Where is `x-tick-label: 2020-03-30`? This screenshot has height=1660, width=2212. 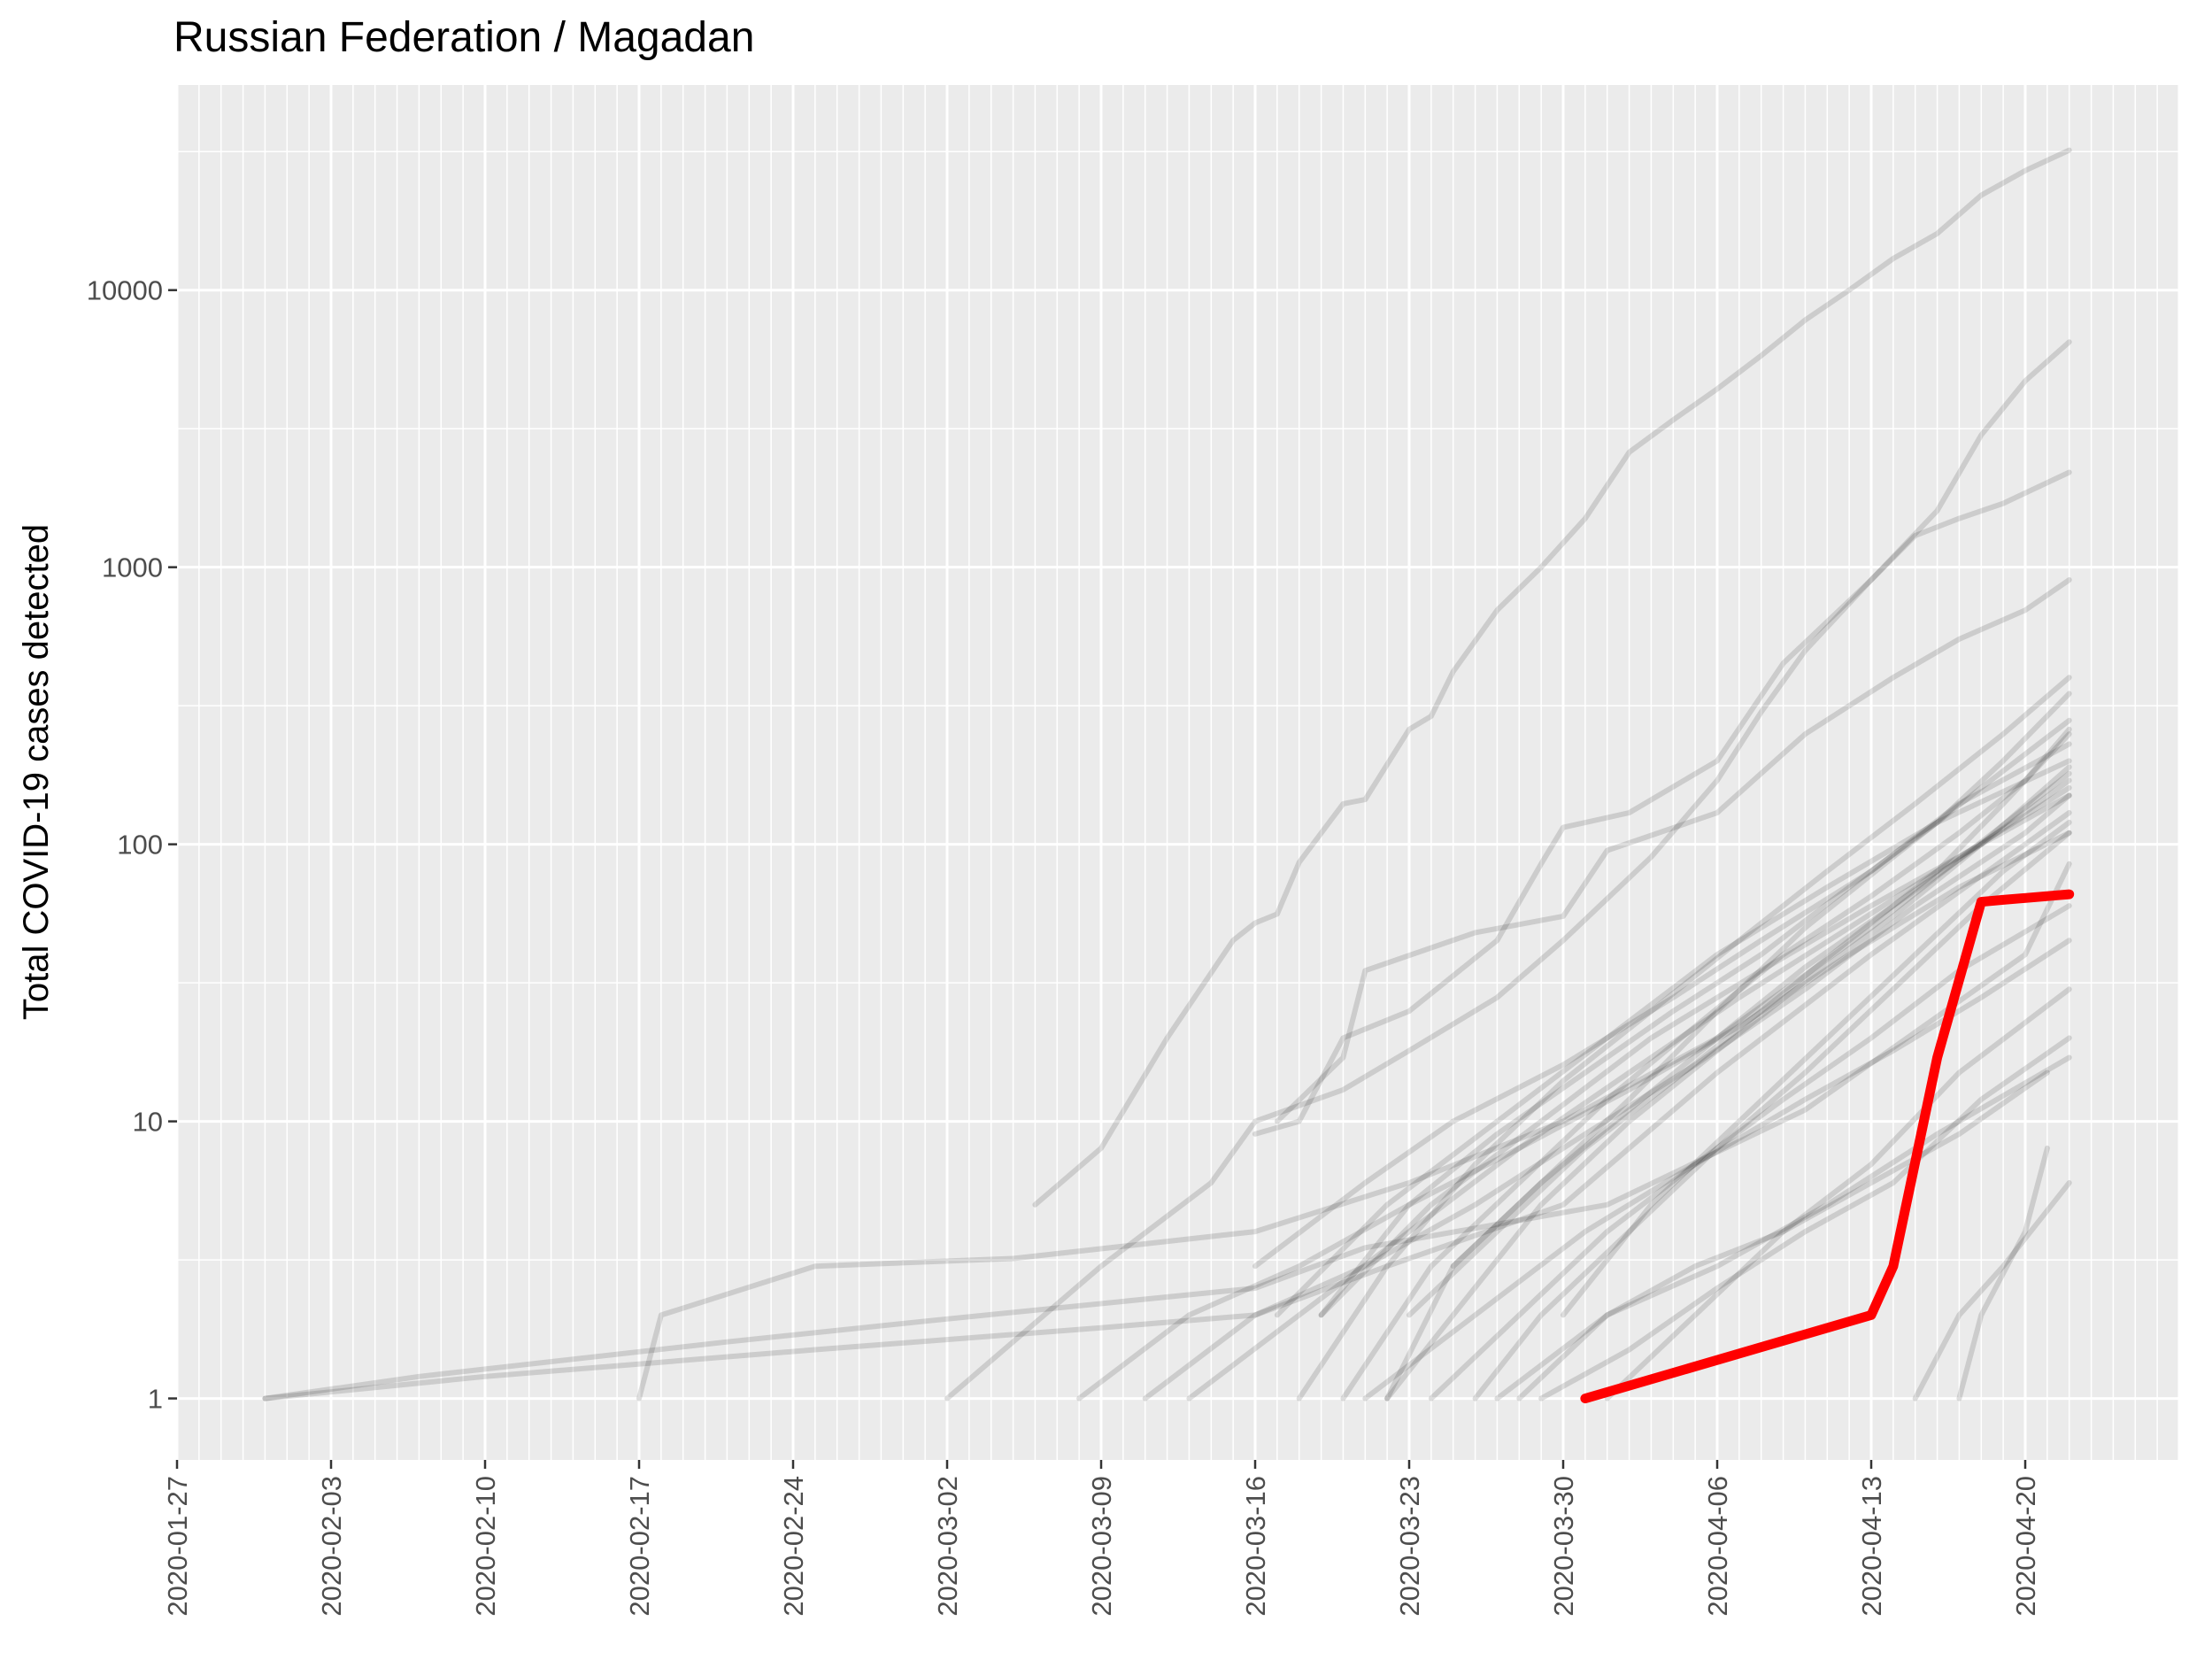
x-tick-label: 2020-03-30 is located at coordinates (1563, 1546).